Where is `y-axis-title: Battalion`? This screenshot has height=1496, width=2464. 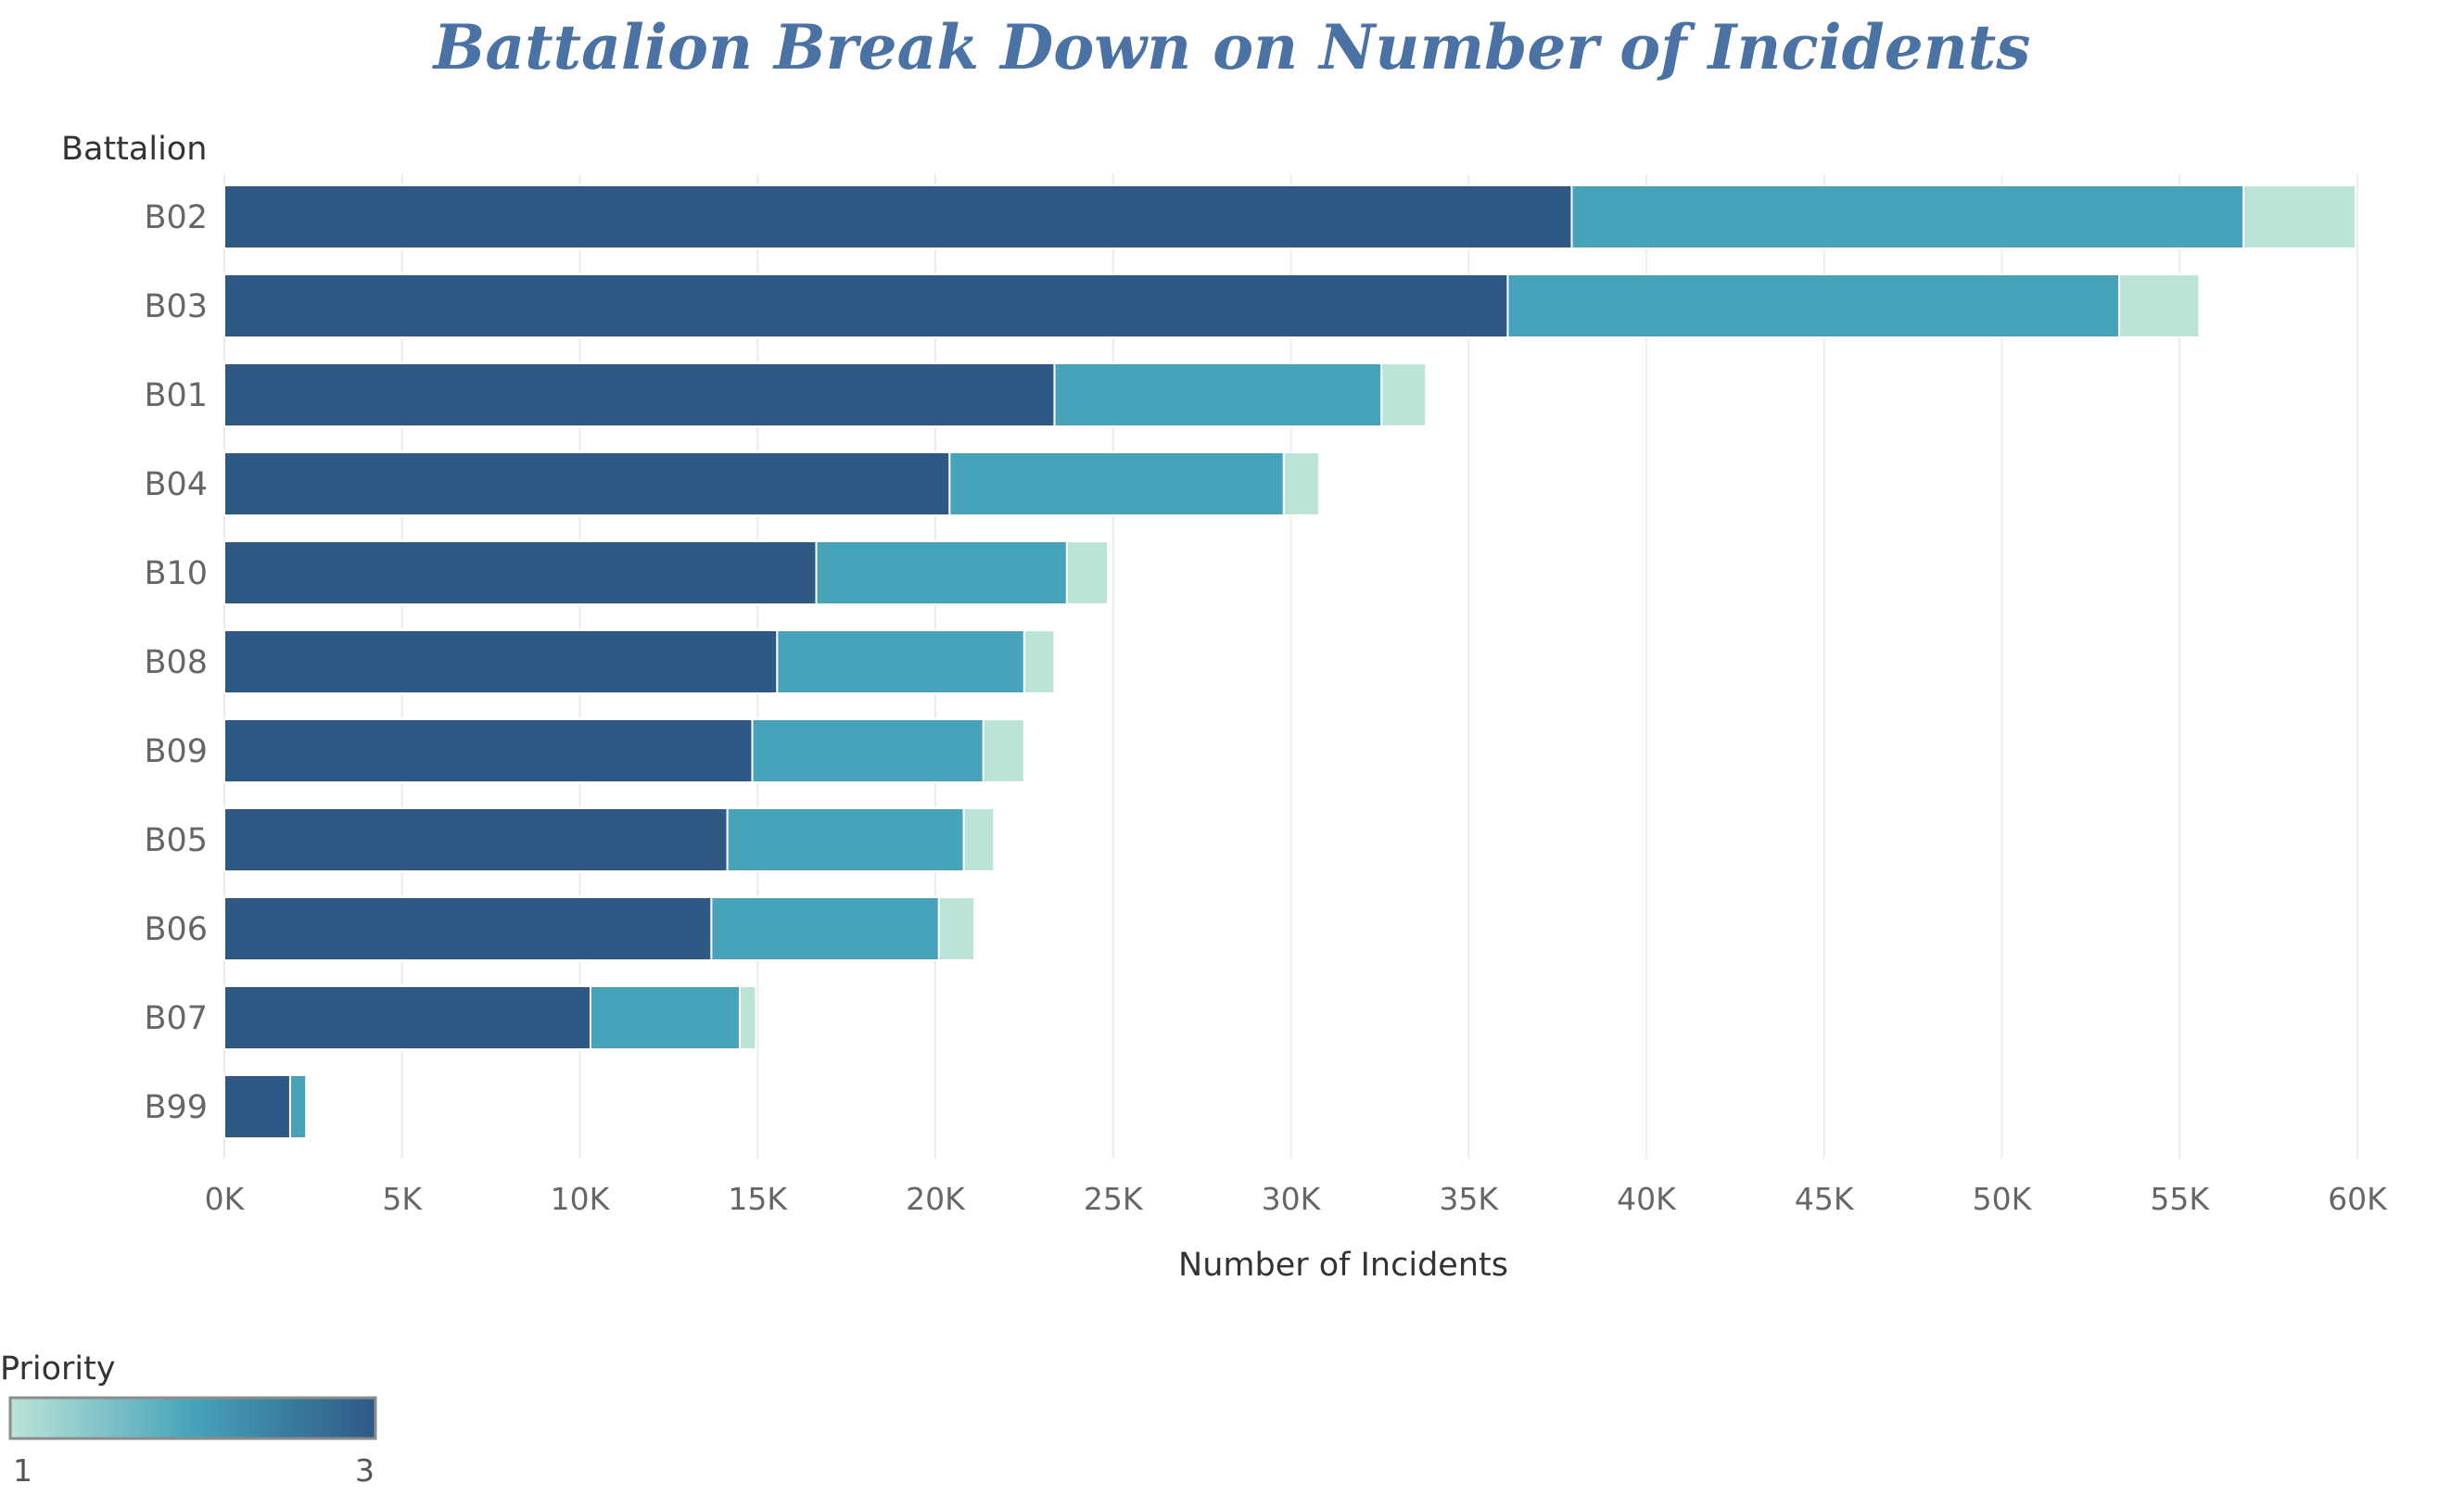 y-axis-title: Battalion is located at coordinates (134, 149).